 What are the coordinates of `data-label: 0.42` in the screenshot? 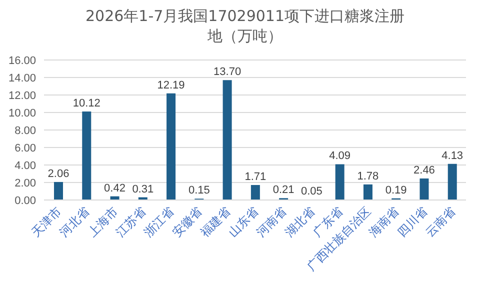 It's located at (115, 188).